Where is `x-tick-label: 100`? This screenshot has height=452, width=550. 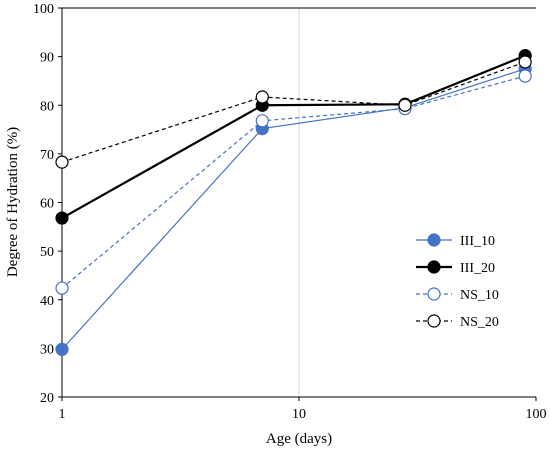
x-tick-label: 100 is located at coordinates (536, 414).